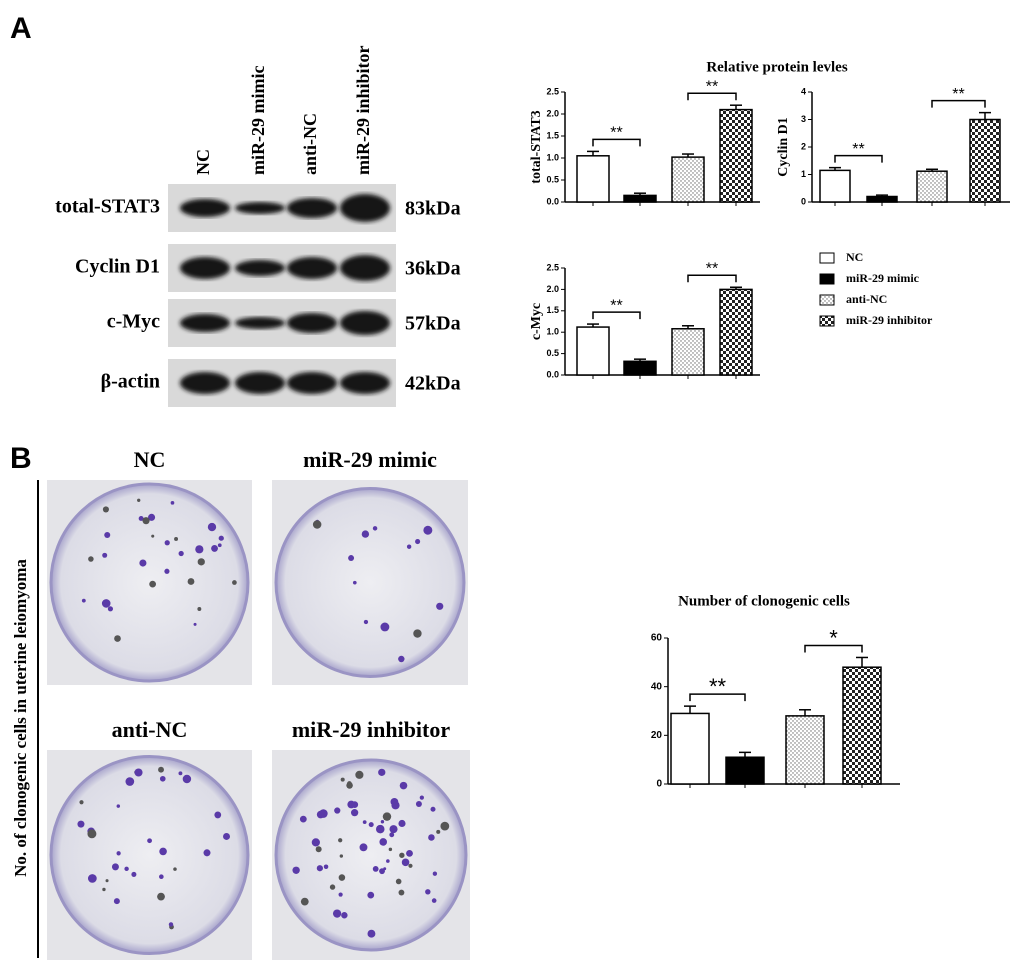 This screenshot has height=969, width=1020. What do you see at coordinates (433, 269) in the screenshot?
I see `size-label: 36kDa` at bounding box center [433, 269].